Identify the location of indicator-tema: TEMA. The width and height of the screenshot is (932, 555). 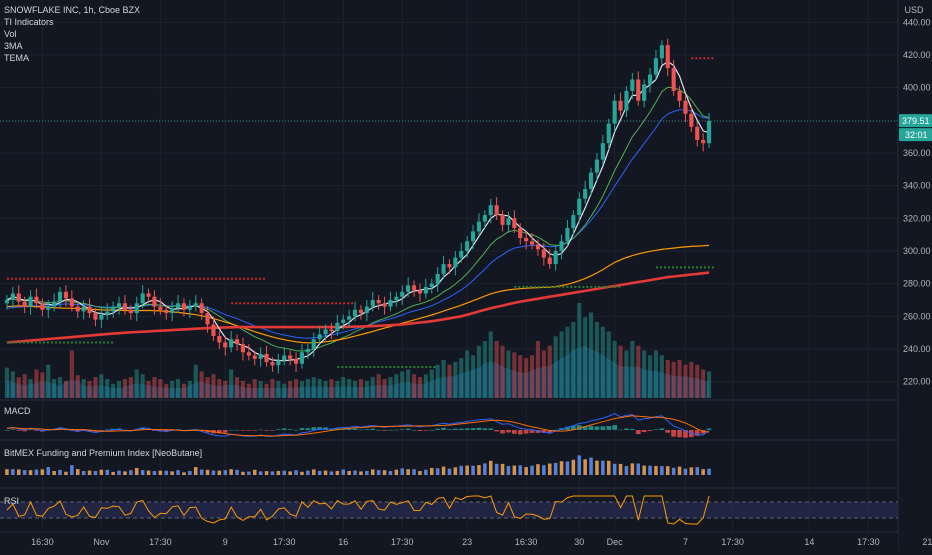
(17, 58).